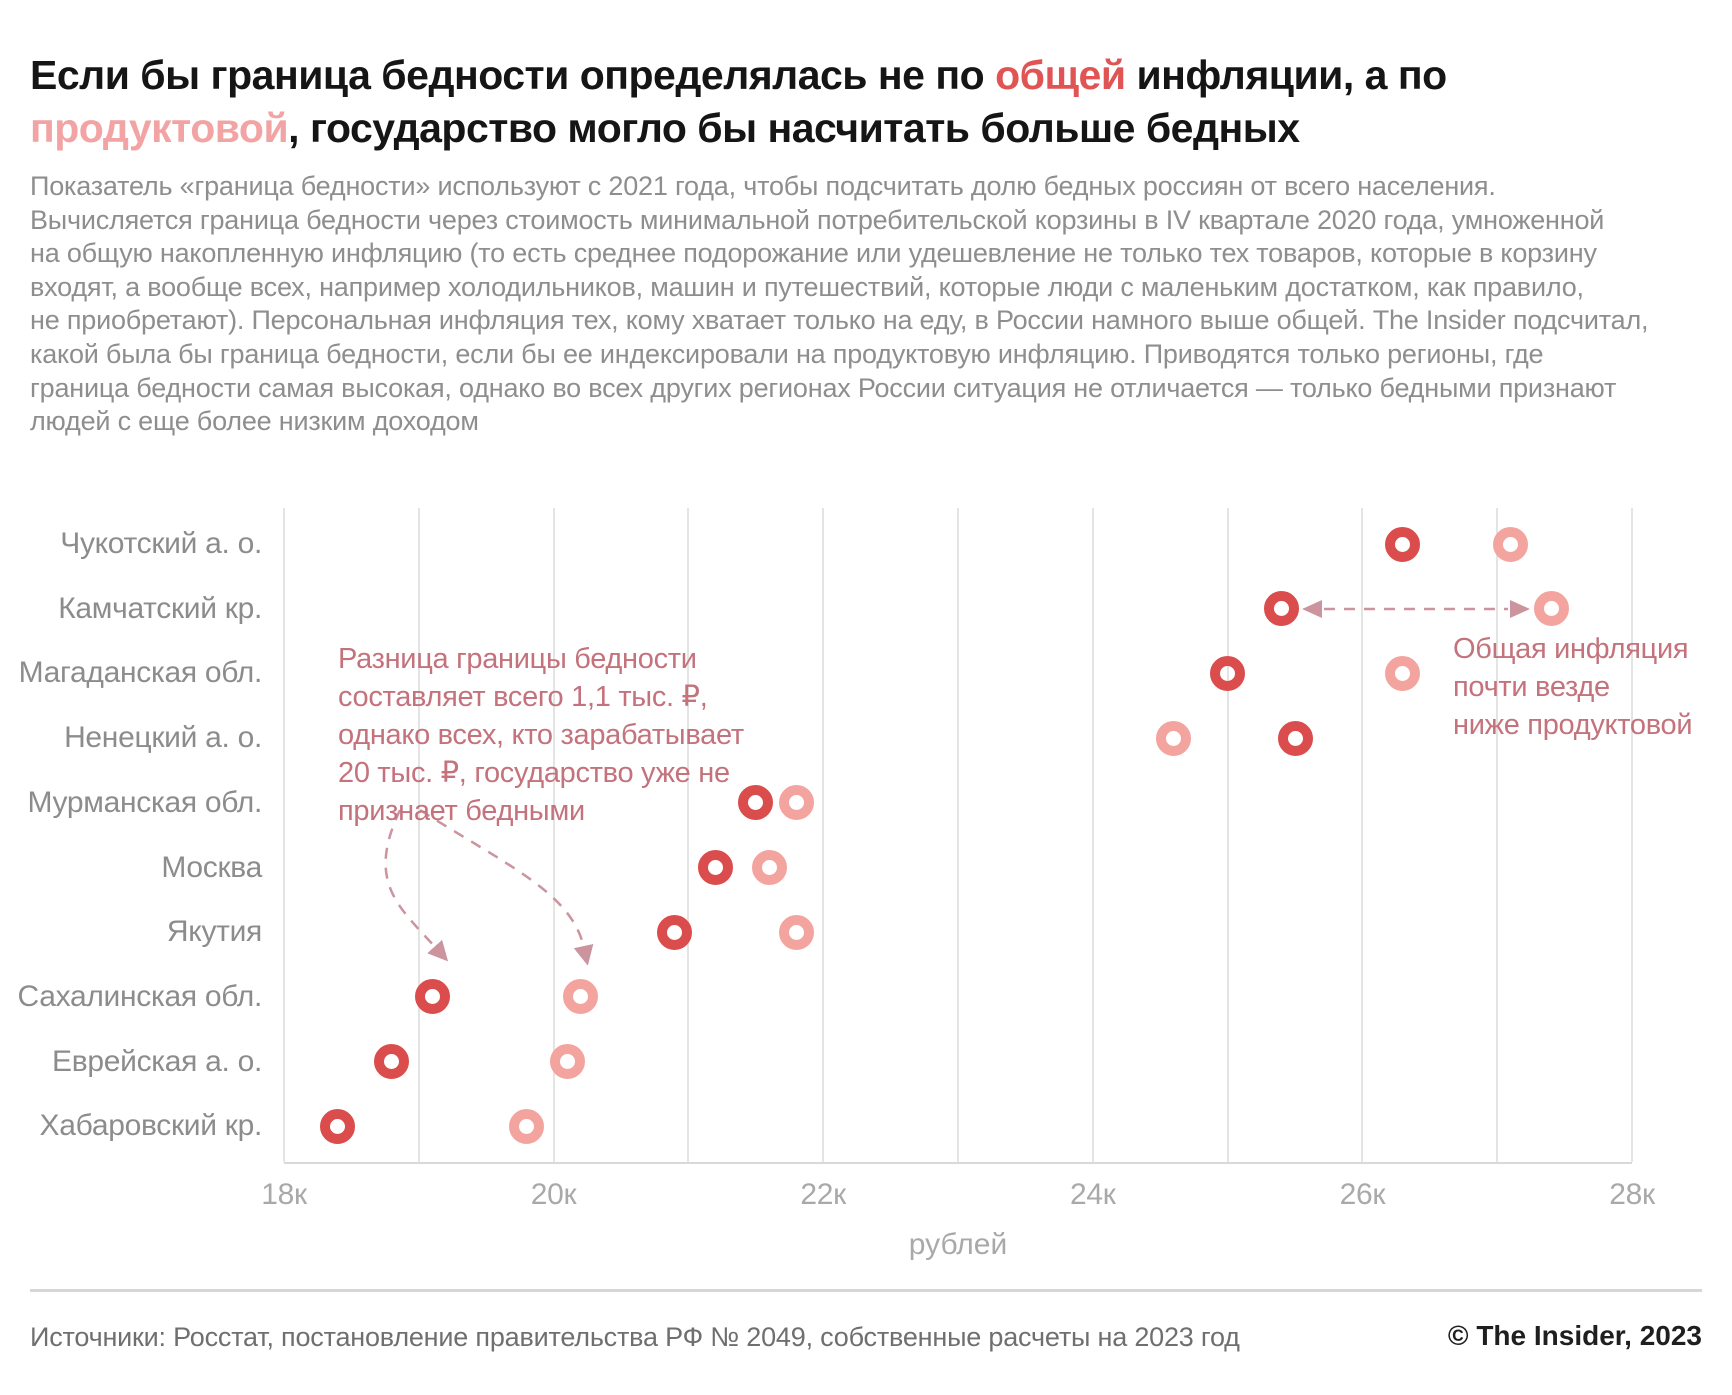  What do you see at coordinates (140, 996) in the screenshot?
I see `y-axis-label: Сахалинская обл.` at bounding box center [140, 996].